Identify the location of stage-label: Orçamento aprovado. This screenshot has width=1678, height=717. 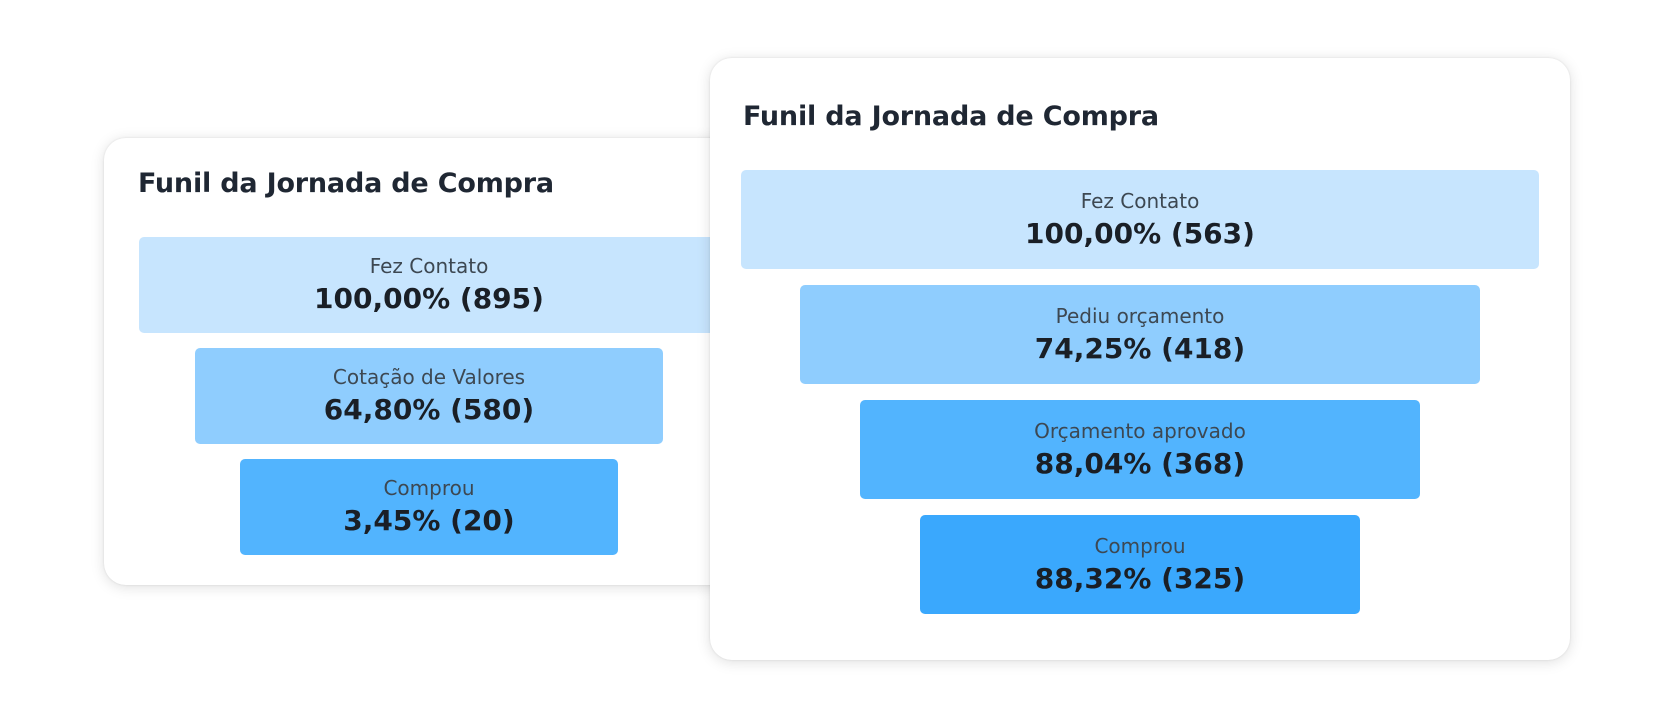
(1140, 430).